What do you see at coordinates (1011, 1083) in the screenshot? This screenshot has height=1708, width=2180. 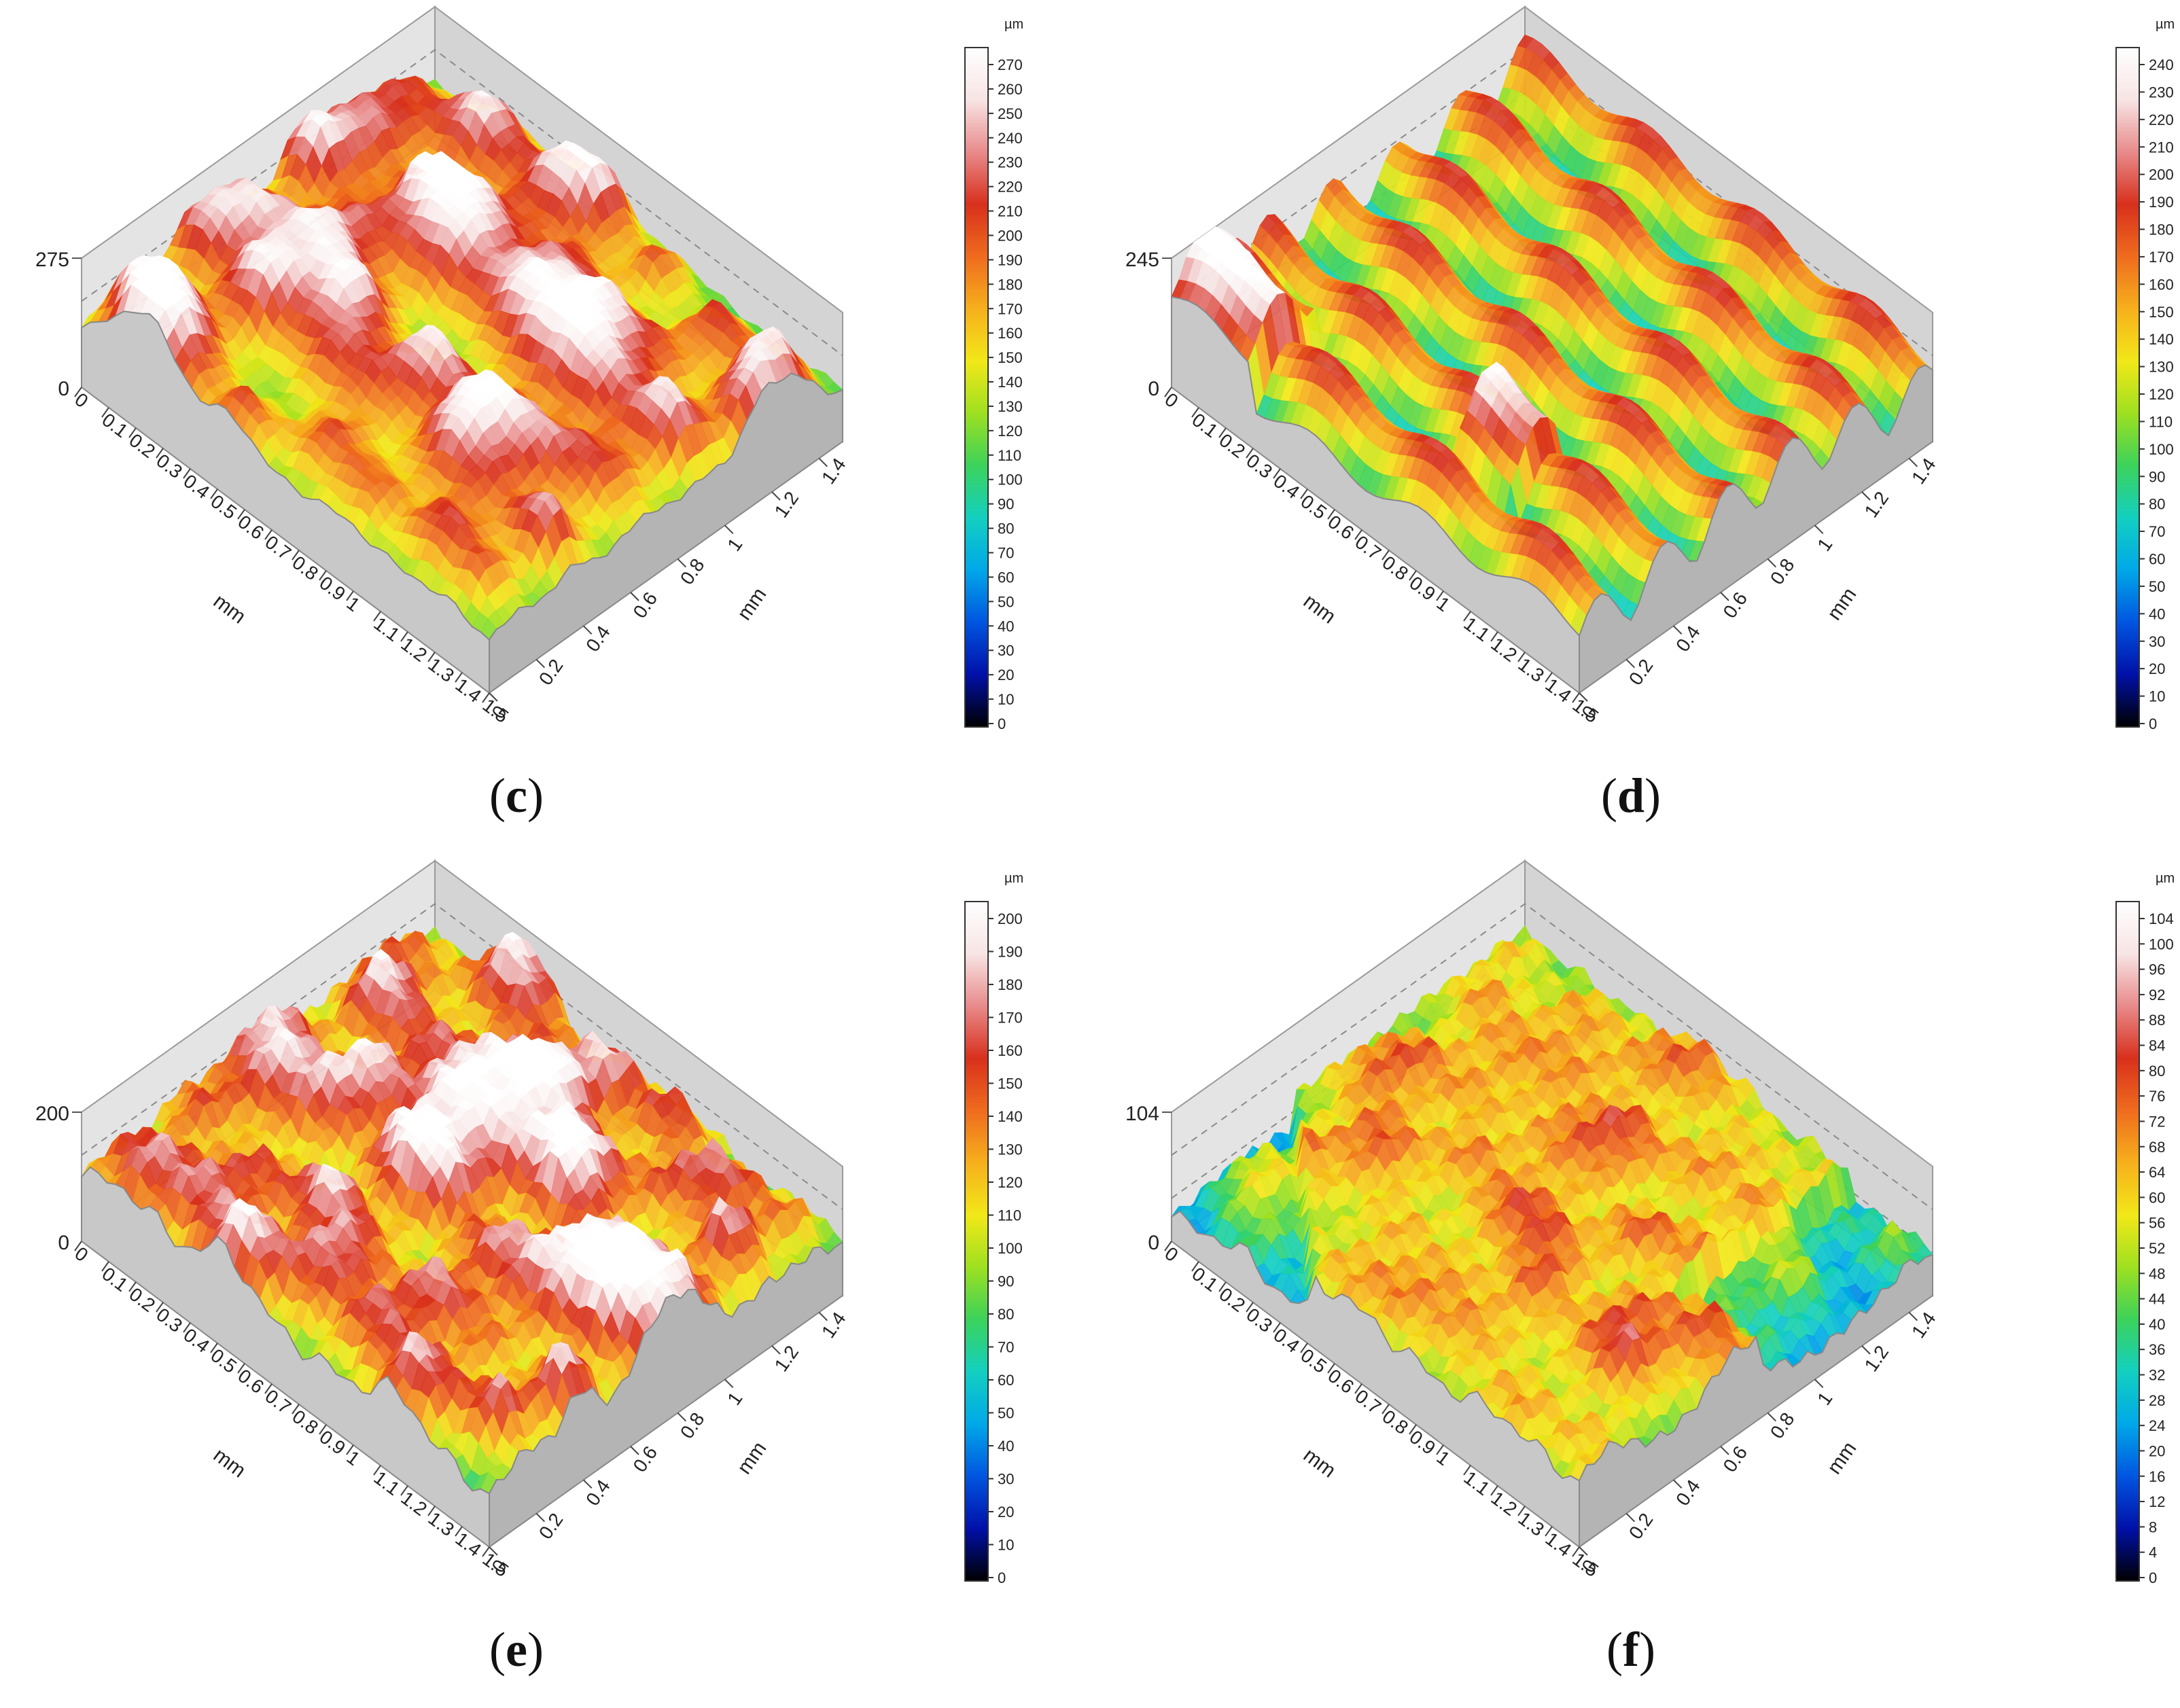 I see `colorbar-tick-label: 150` at bounding box center [1011, 1083].